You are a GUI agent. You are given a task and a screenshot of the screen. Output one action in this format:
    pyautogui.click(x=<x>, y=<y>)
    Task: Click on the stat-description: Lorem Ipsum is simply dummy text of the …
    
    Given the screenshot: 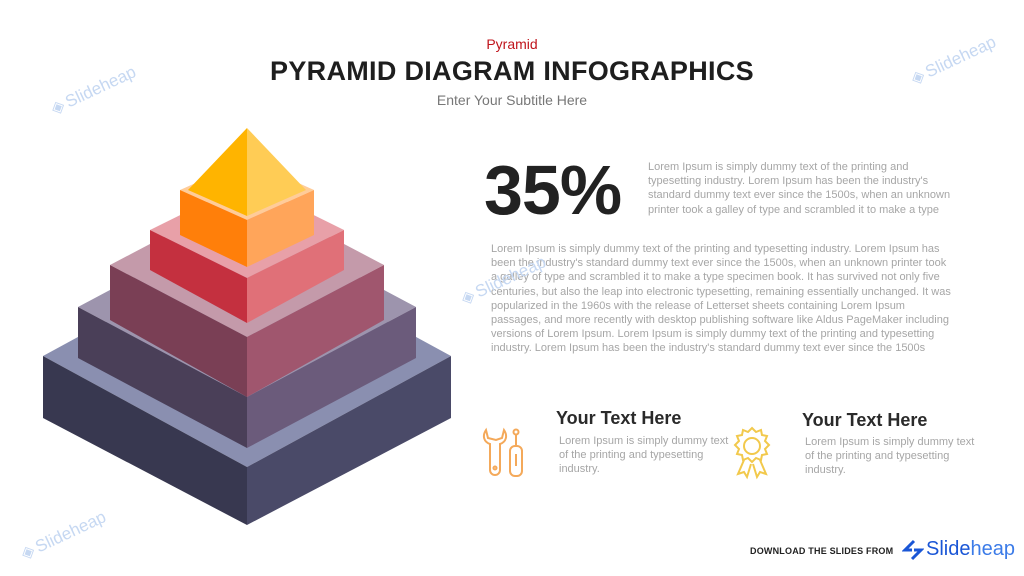 What is the action you would take?
    pyautogui.click(x=799, y=188)
    